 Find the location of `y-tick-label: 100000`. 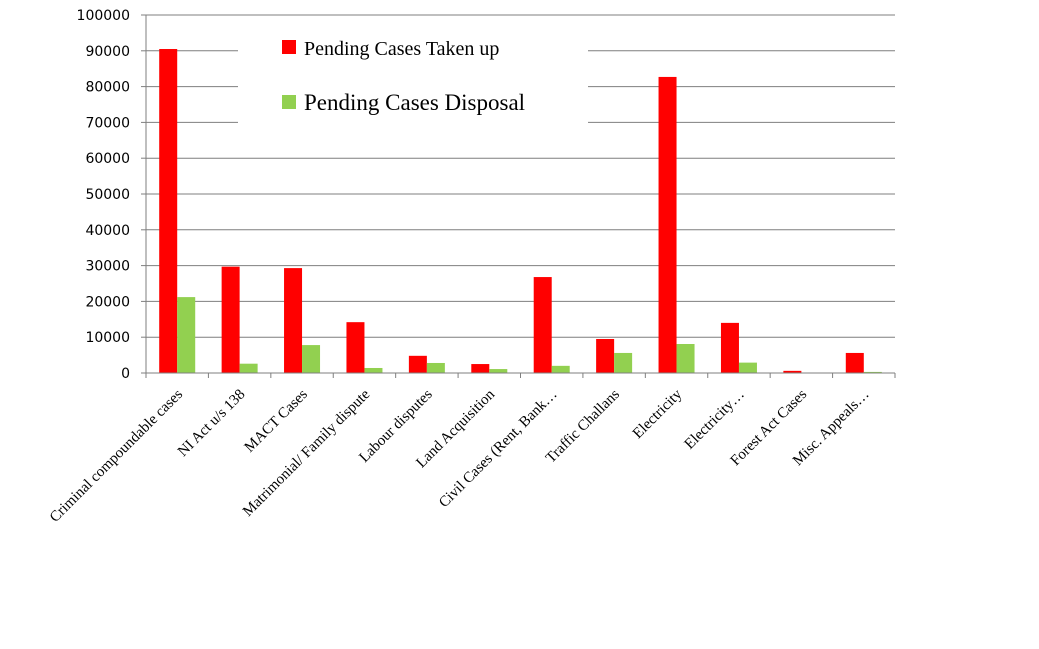

y-tick-label: 100000 is located at coordinates (103, 16).